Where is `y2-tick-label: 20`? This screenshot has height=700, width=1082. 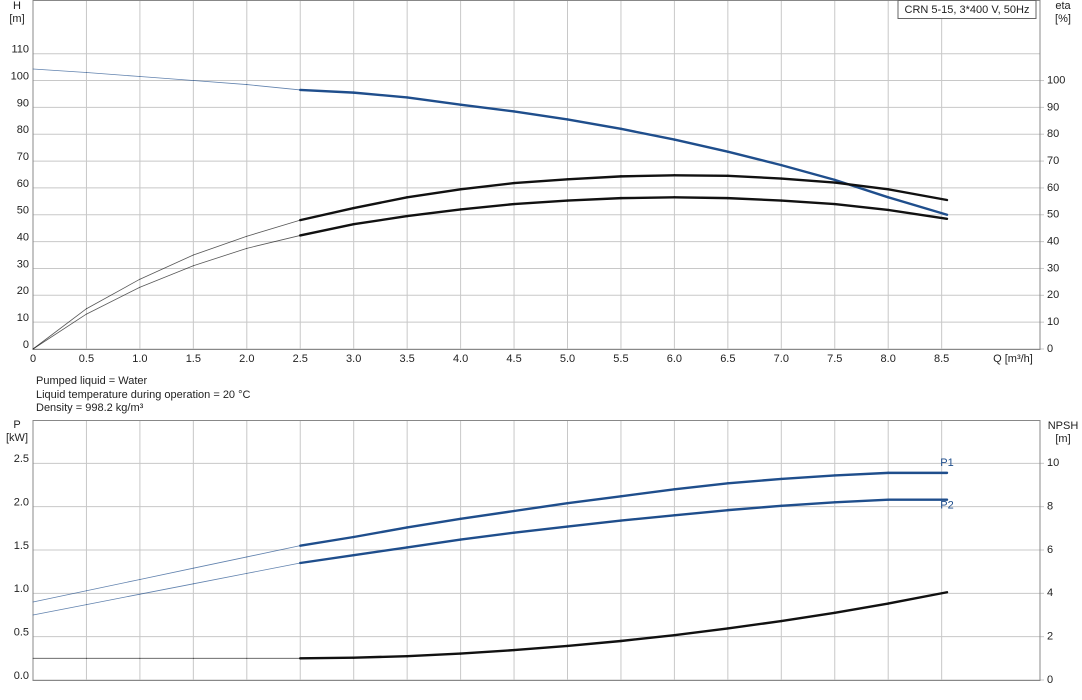
y2-tick-label: 20 is located at coordinates (1053, 295).